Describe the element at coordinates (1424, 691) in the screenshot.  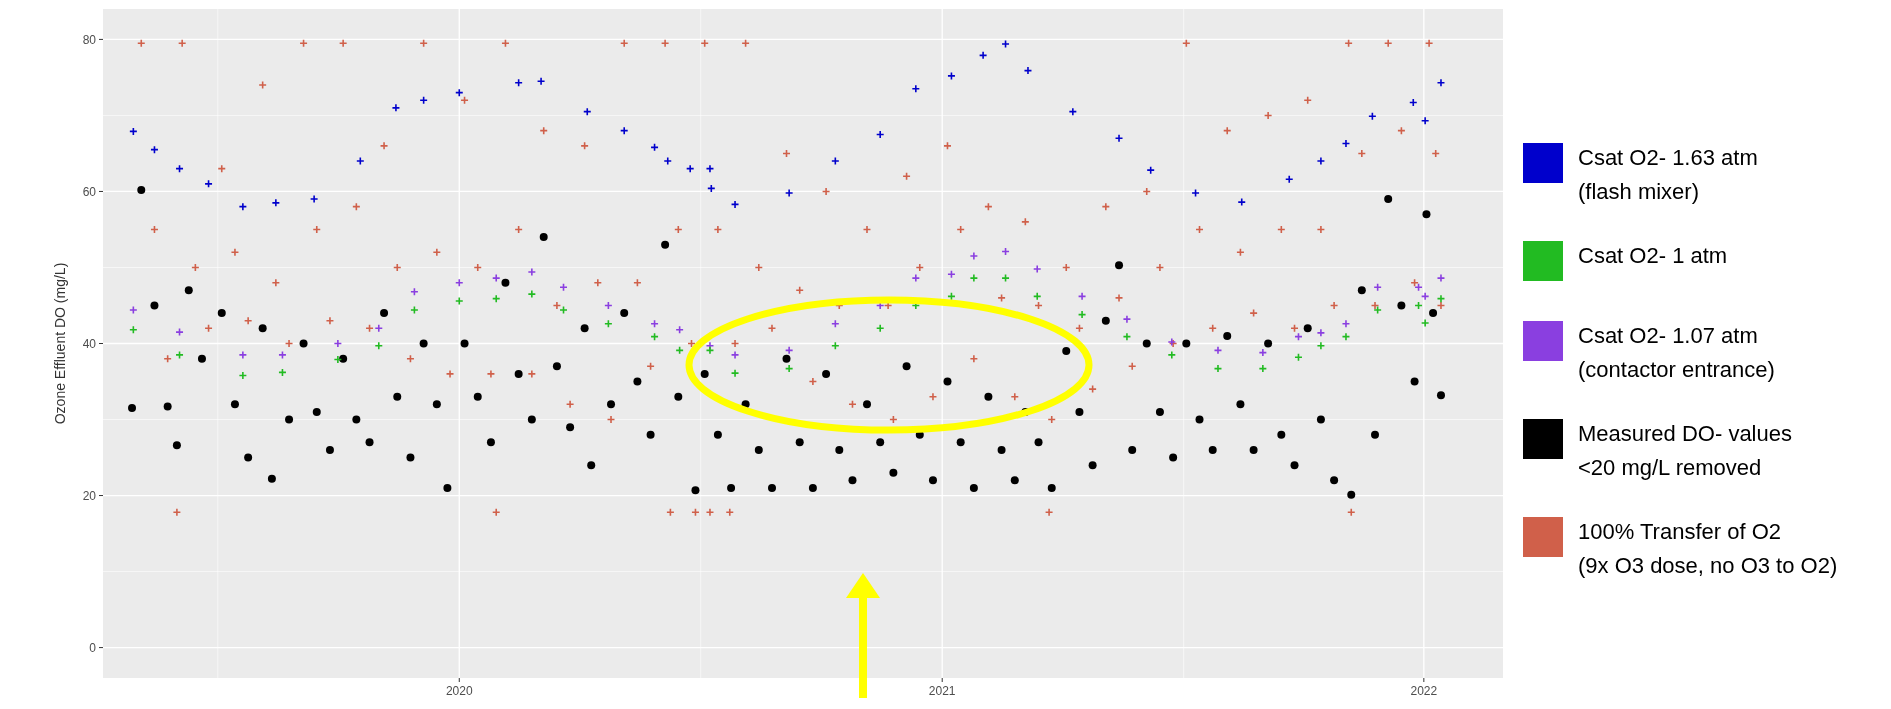
I see `x-tick-label: 2022` at that location.